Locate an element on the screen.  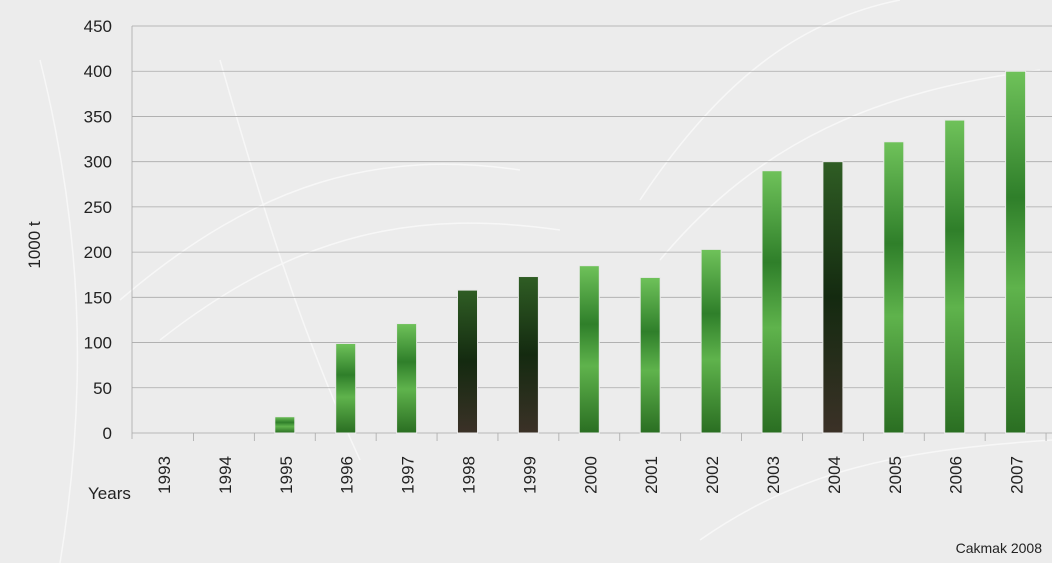
x-tick-label: 1996 is located at coordinates (347, 475).